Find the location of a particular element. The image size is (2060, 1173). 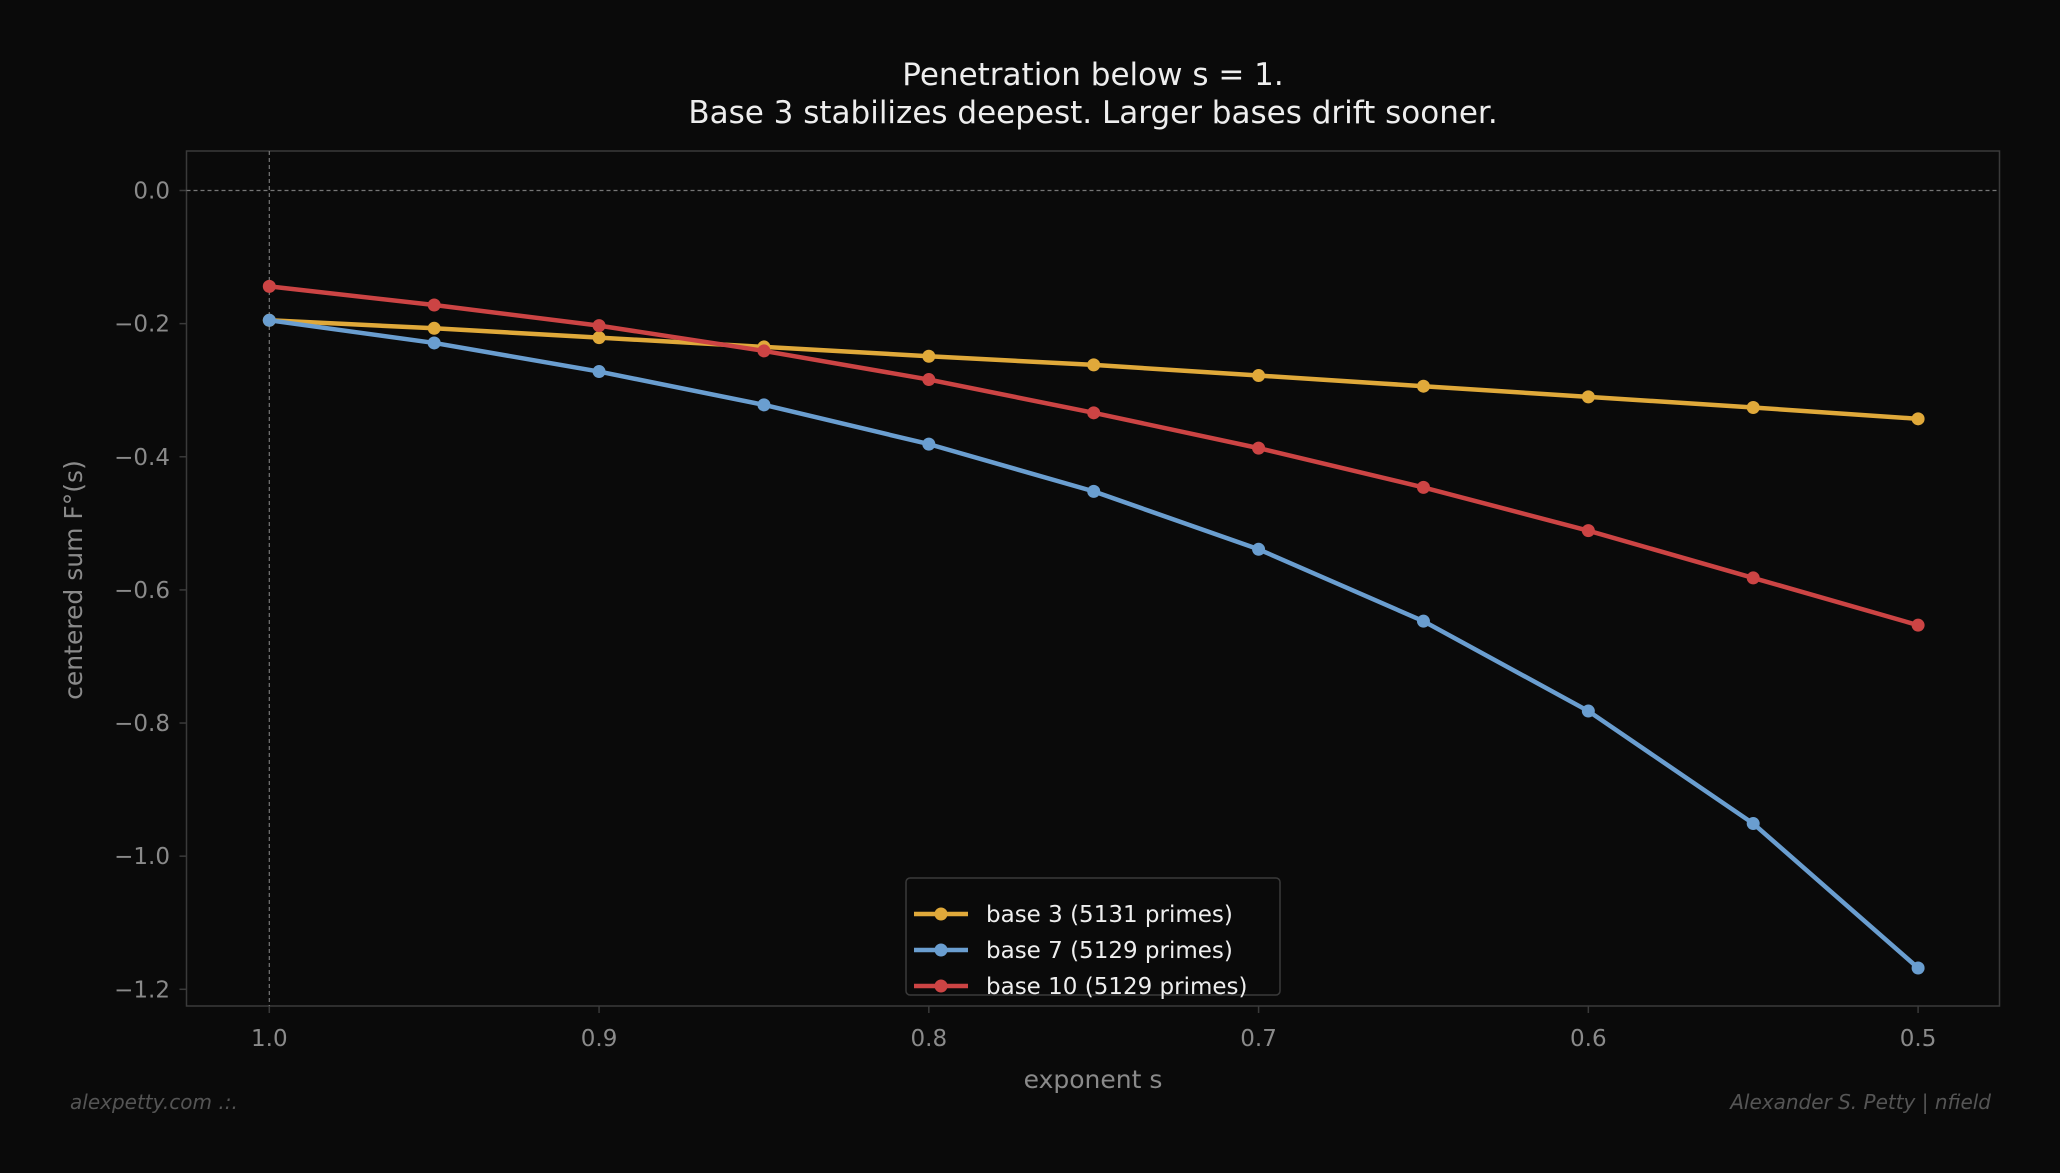

legend-entry: base 3 (5131 primes) is located at coordinates (1109, 915).